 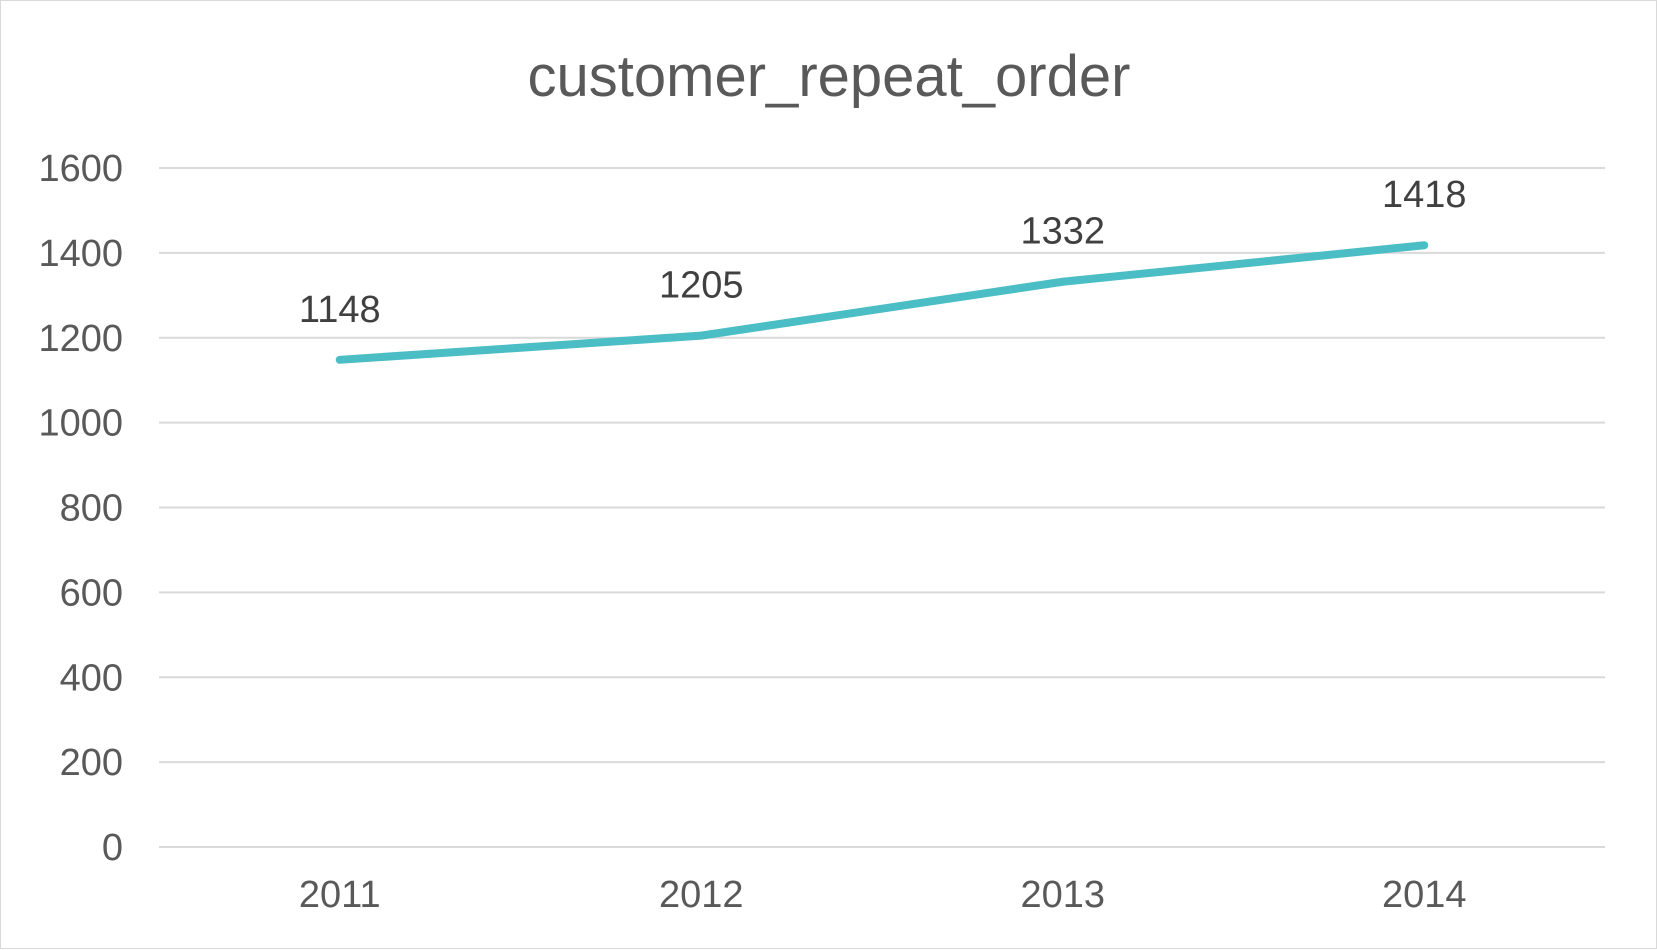 What do you see at coordinates (91, 763) in the screenshot?
I see `y-tick-label: 200` at bounding box center [91, 763].